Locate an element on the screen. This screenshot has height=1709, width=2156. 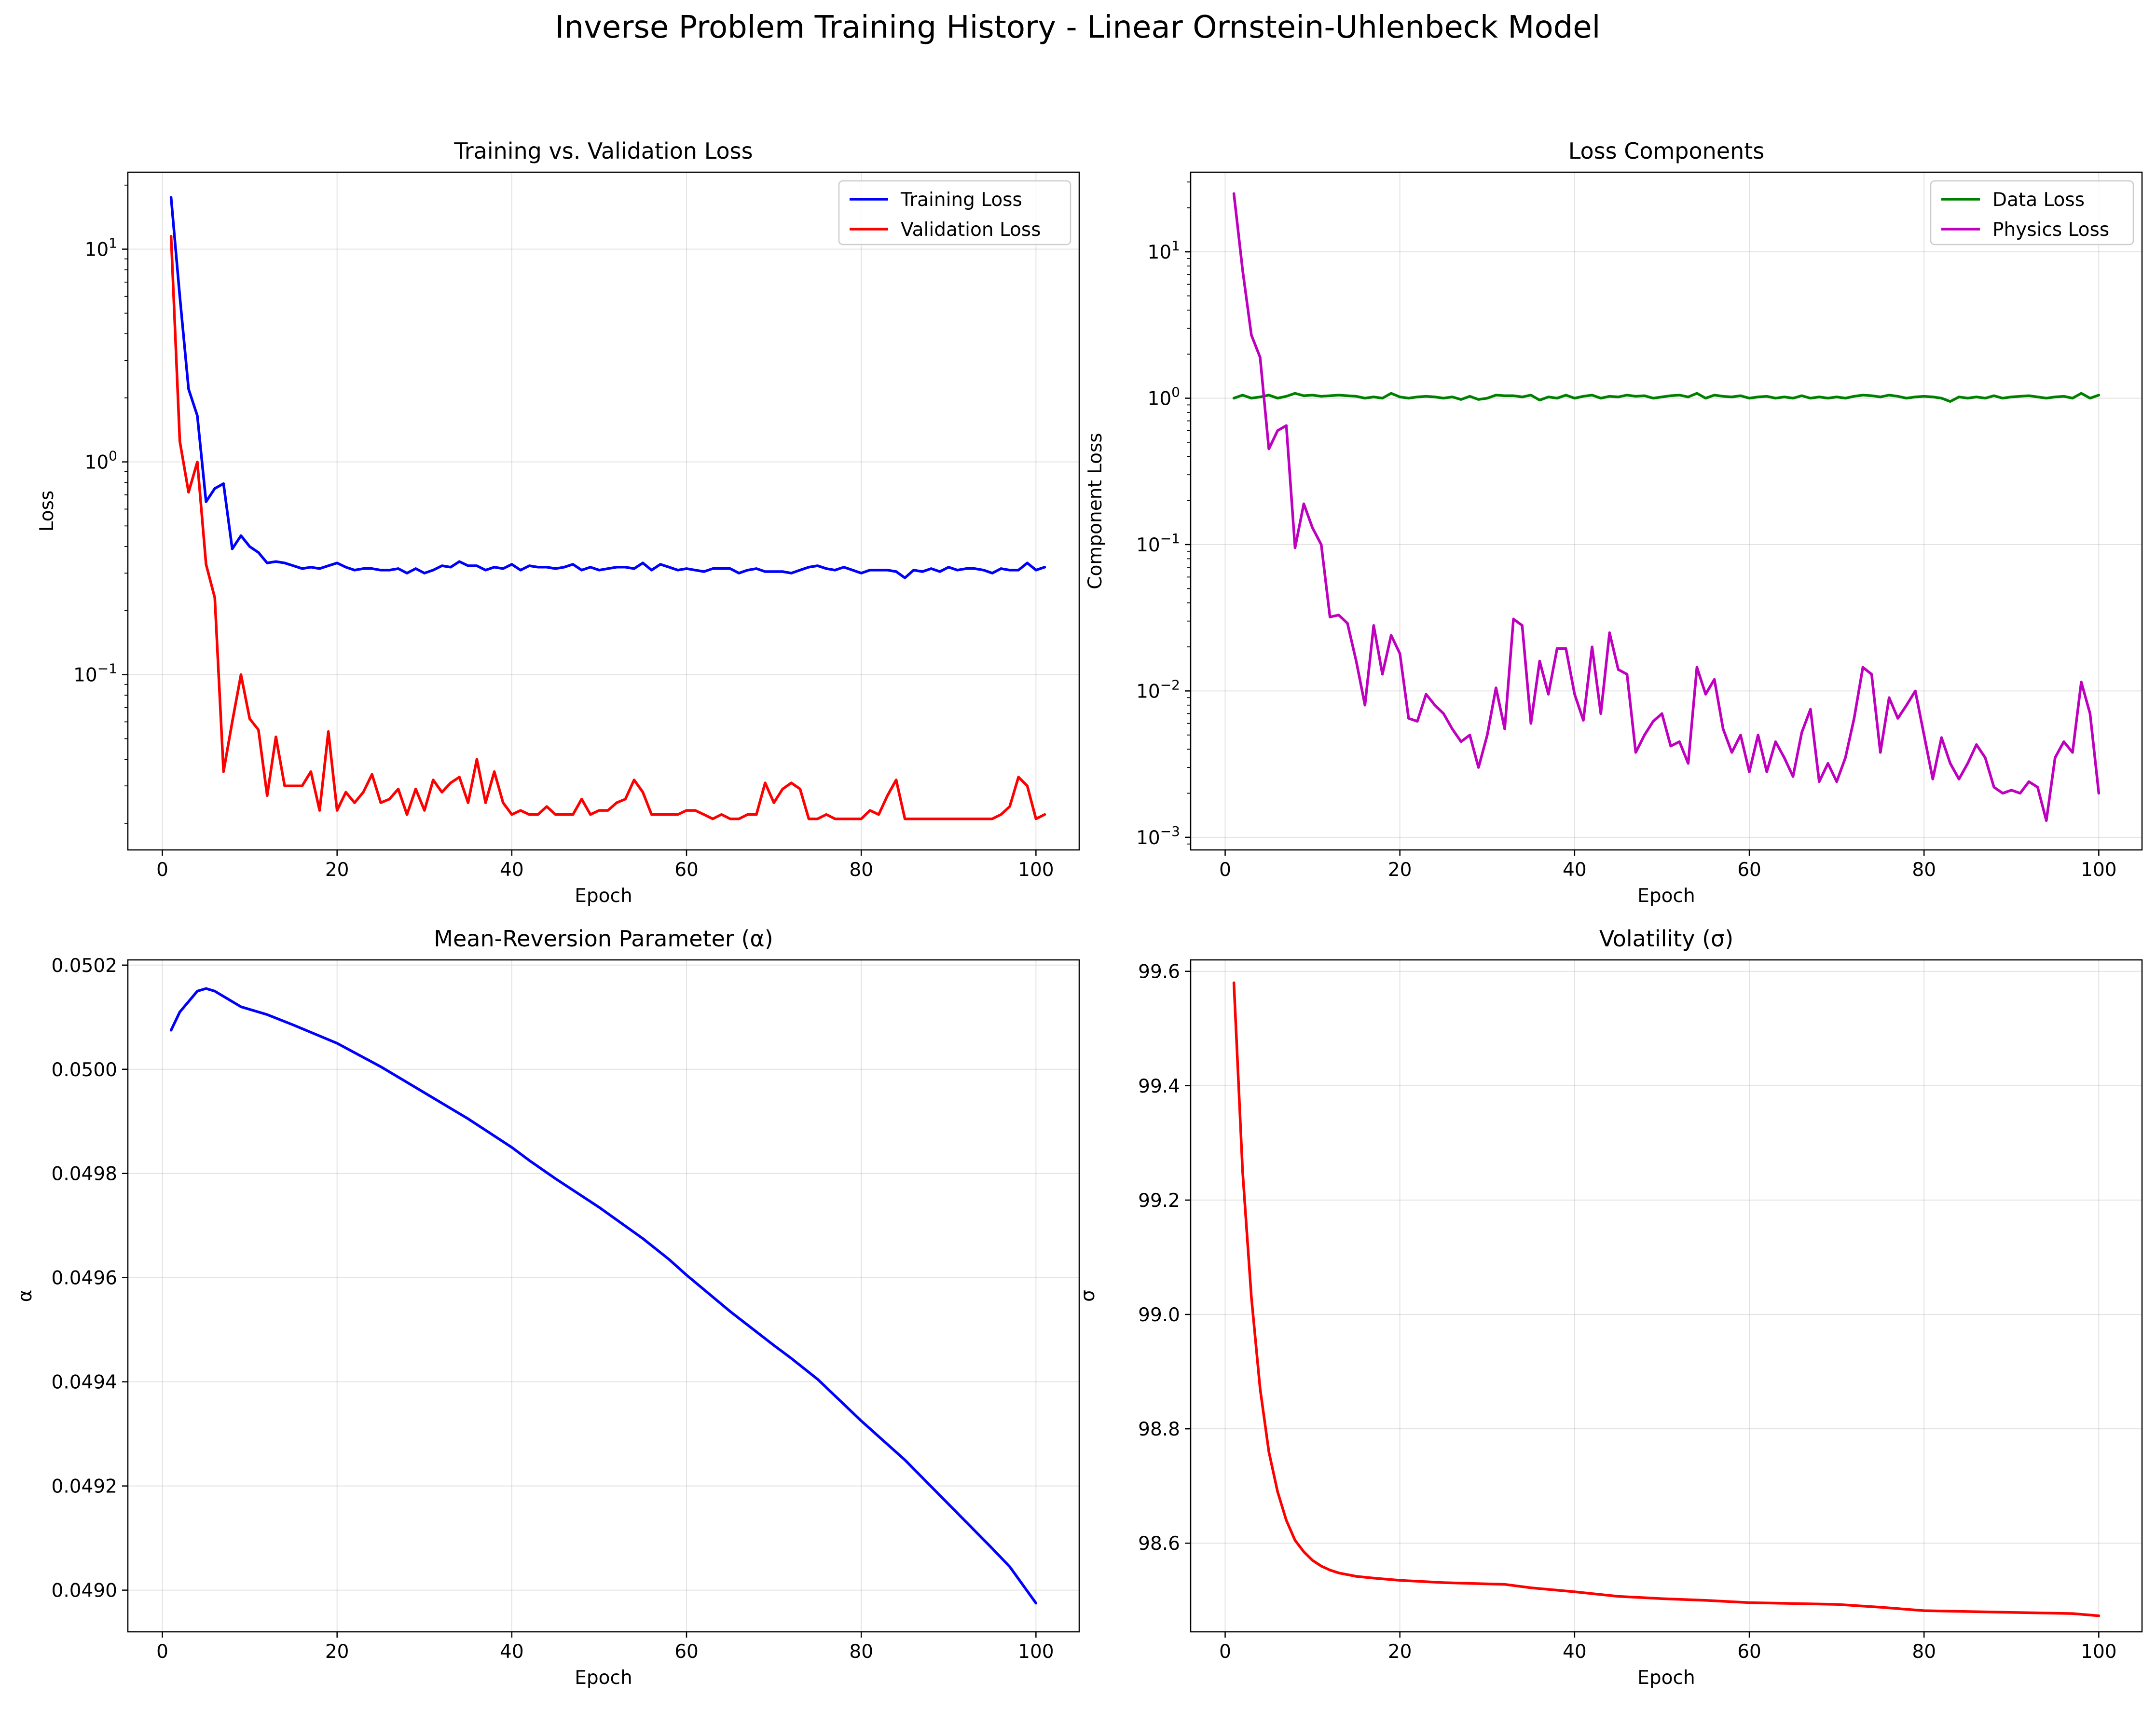
y-tick-label: 98.8 is located at coordinates (1159, 1429).